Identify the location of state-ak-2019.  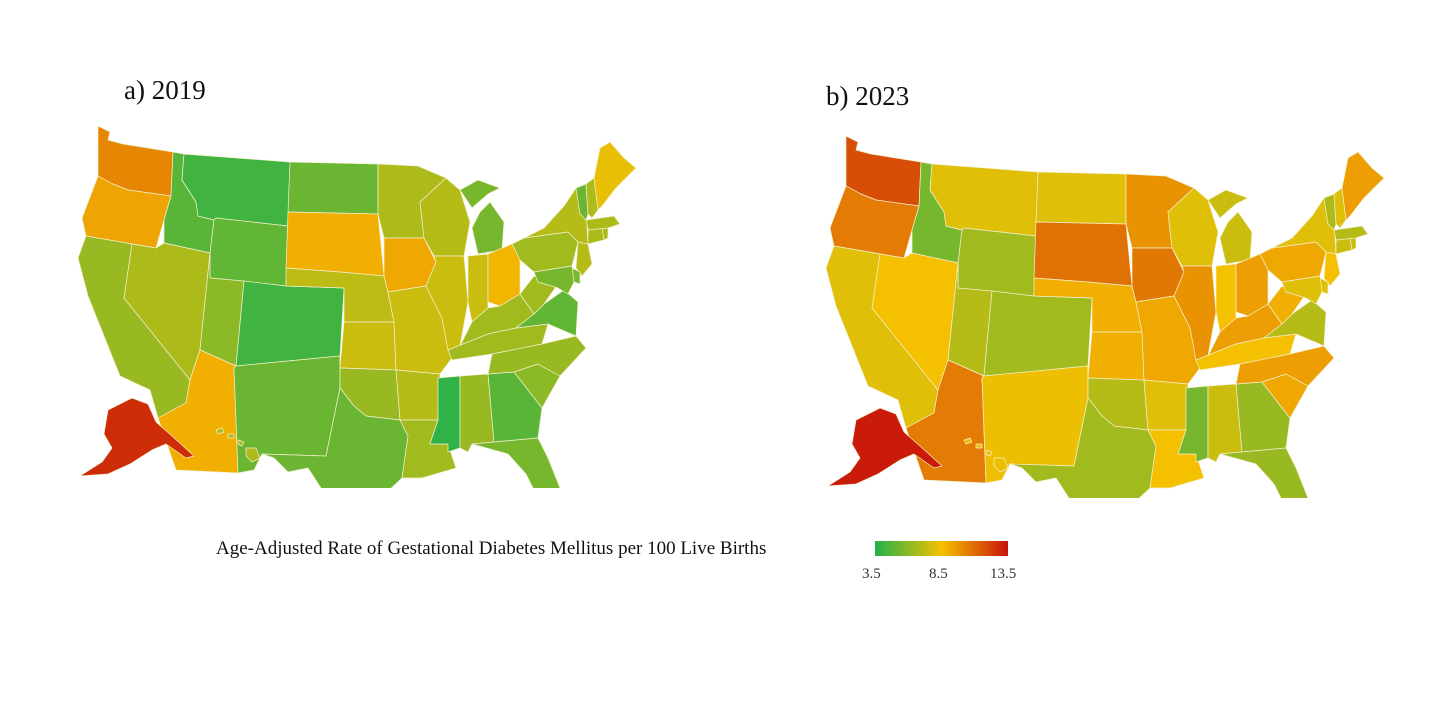
(137, 437).